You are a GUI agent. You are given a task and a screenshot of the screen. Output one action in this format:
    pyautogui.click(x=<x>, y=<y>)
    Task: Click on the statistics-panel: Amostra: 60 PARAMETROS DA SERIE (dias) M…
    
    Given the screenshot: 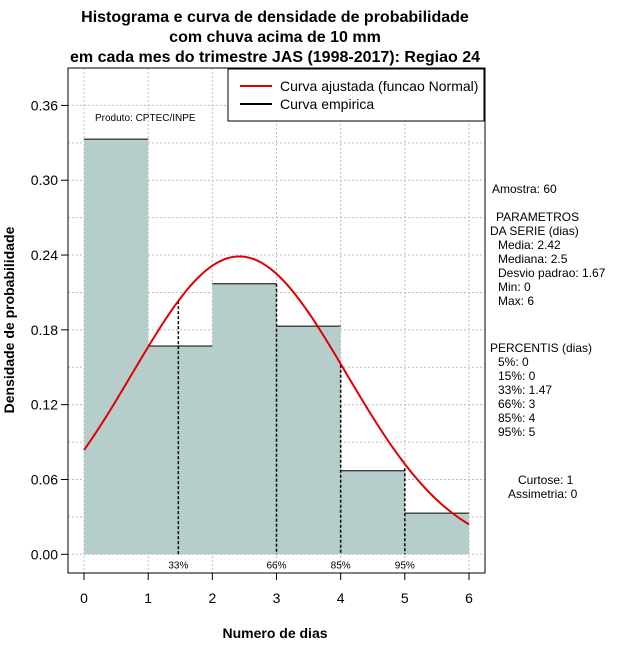 What is the action you would take?
    pyautogui.click(x=548, y=341)
    